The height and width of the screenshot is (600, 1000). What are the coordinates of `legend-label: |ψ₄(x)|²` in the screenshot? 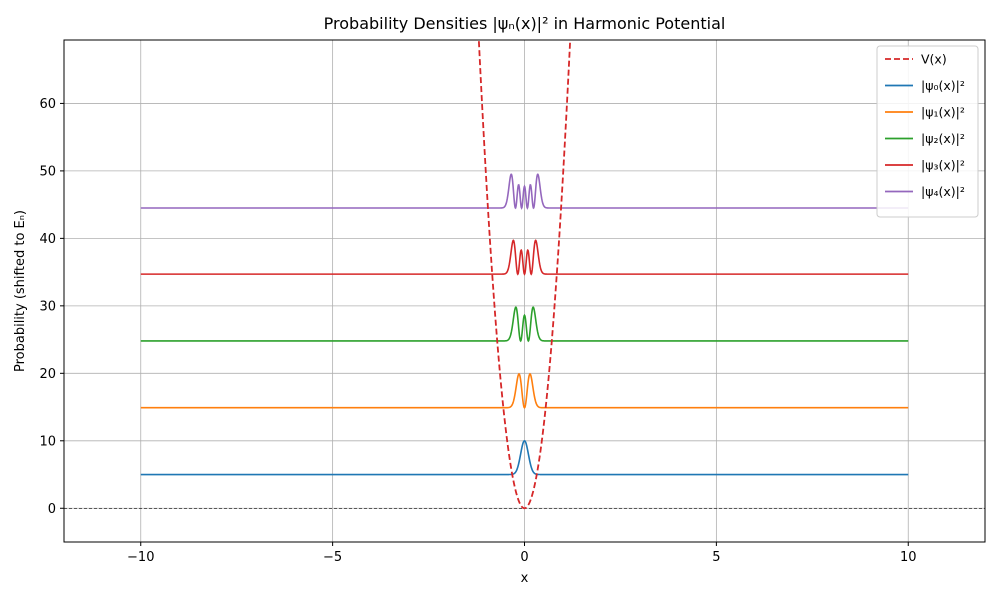 It's located at (943, 191).